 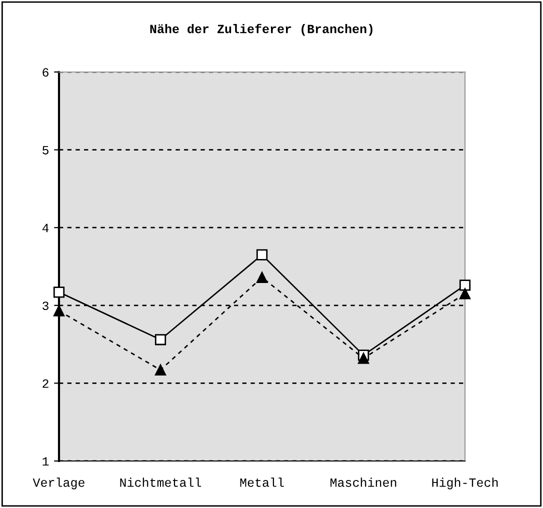 What do you see at coordinates (161, 482) in the screenshot?
I see `x-tick-label: Nichtmetall` at bounding box center [161, 482].